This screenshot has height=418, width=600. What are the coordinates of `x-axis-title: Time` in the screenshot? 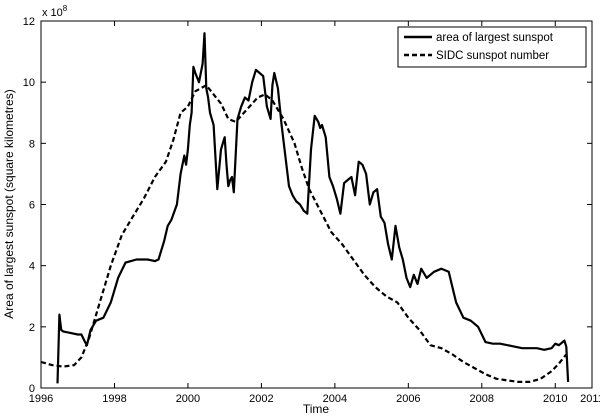 It's located at (316, 409).